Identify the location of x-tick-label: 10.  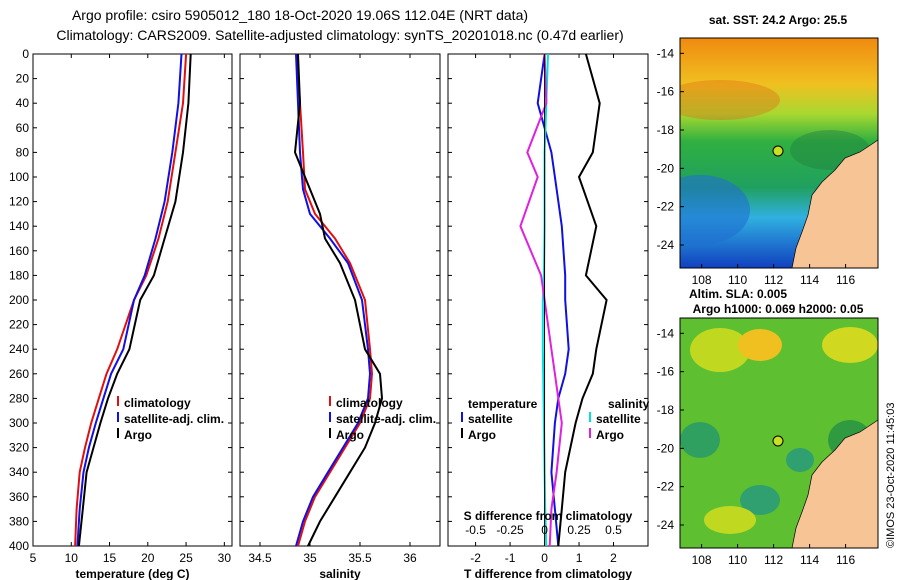
(72, 558).